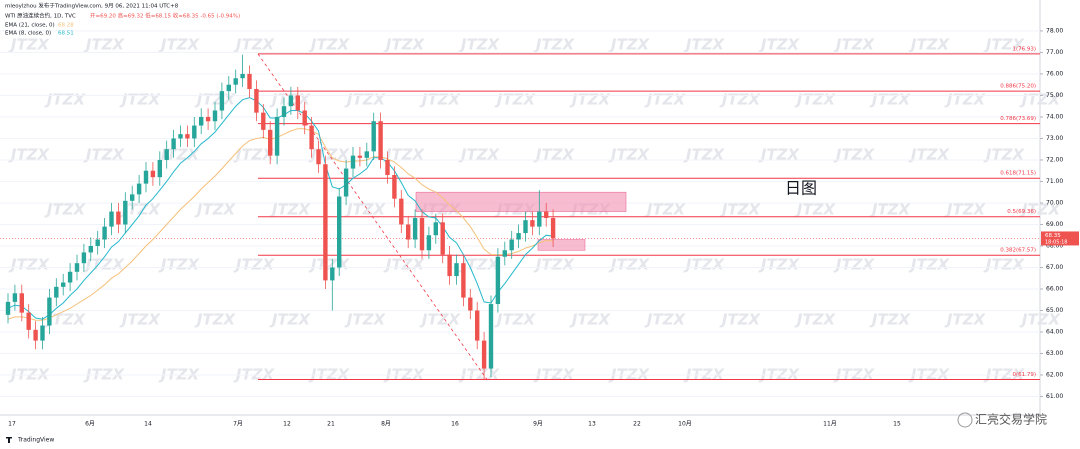  I want to click on y-tick-label: 65.00, so click(1054, 310).